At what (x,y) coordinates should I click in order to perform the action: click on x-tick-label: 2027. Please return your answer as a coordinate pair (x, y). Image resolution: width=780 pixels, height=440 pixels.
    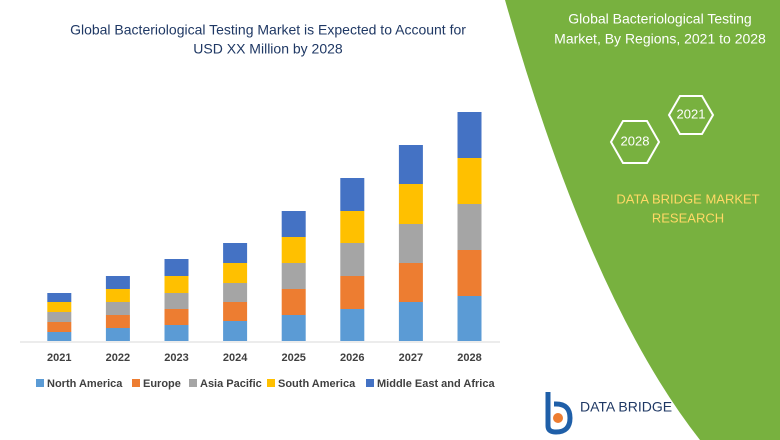
    Looking at the image, I should click on (411, 358).